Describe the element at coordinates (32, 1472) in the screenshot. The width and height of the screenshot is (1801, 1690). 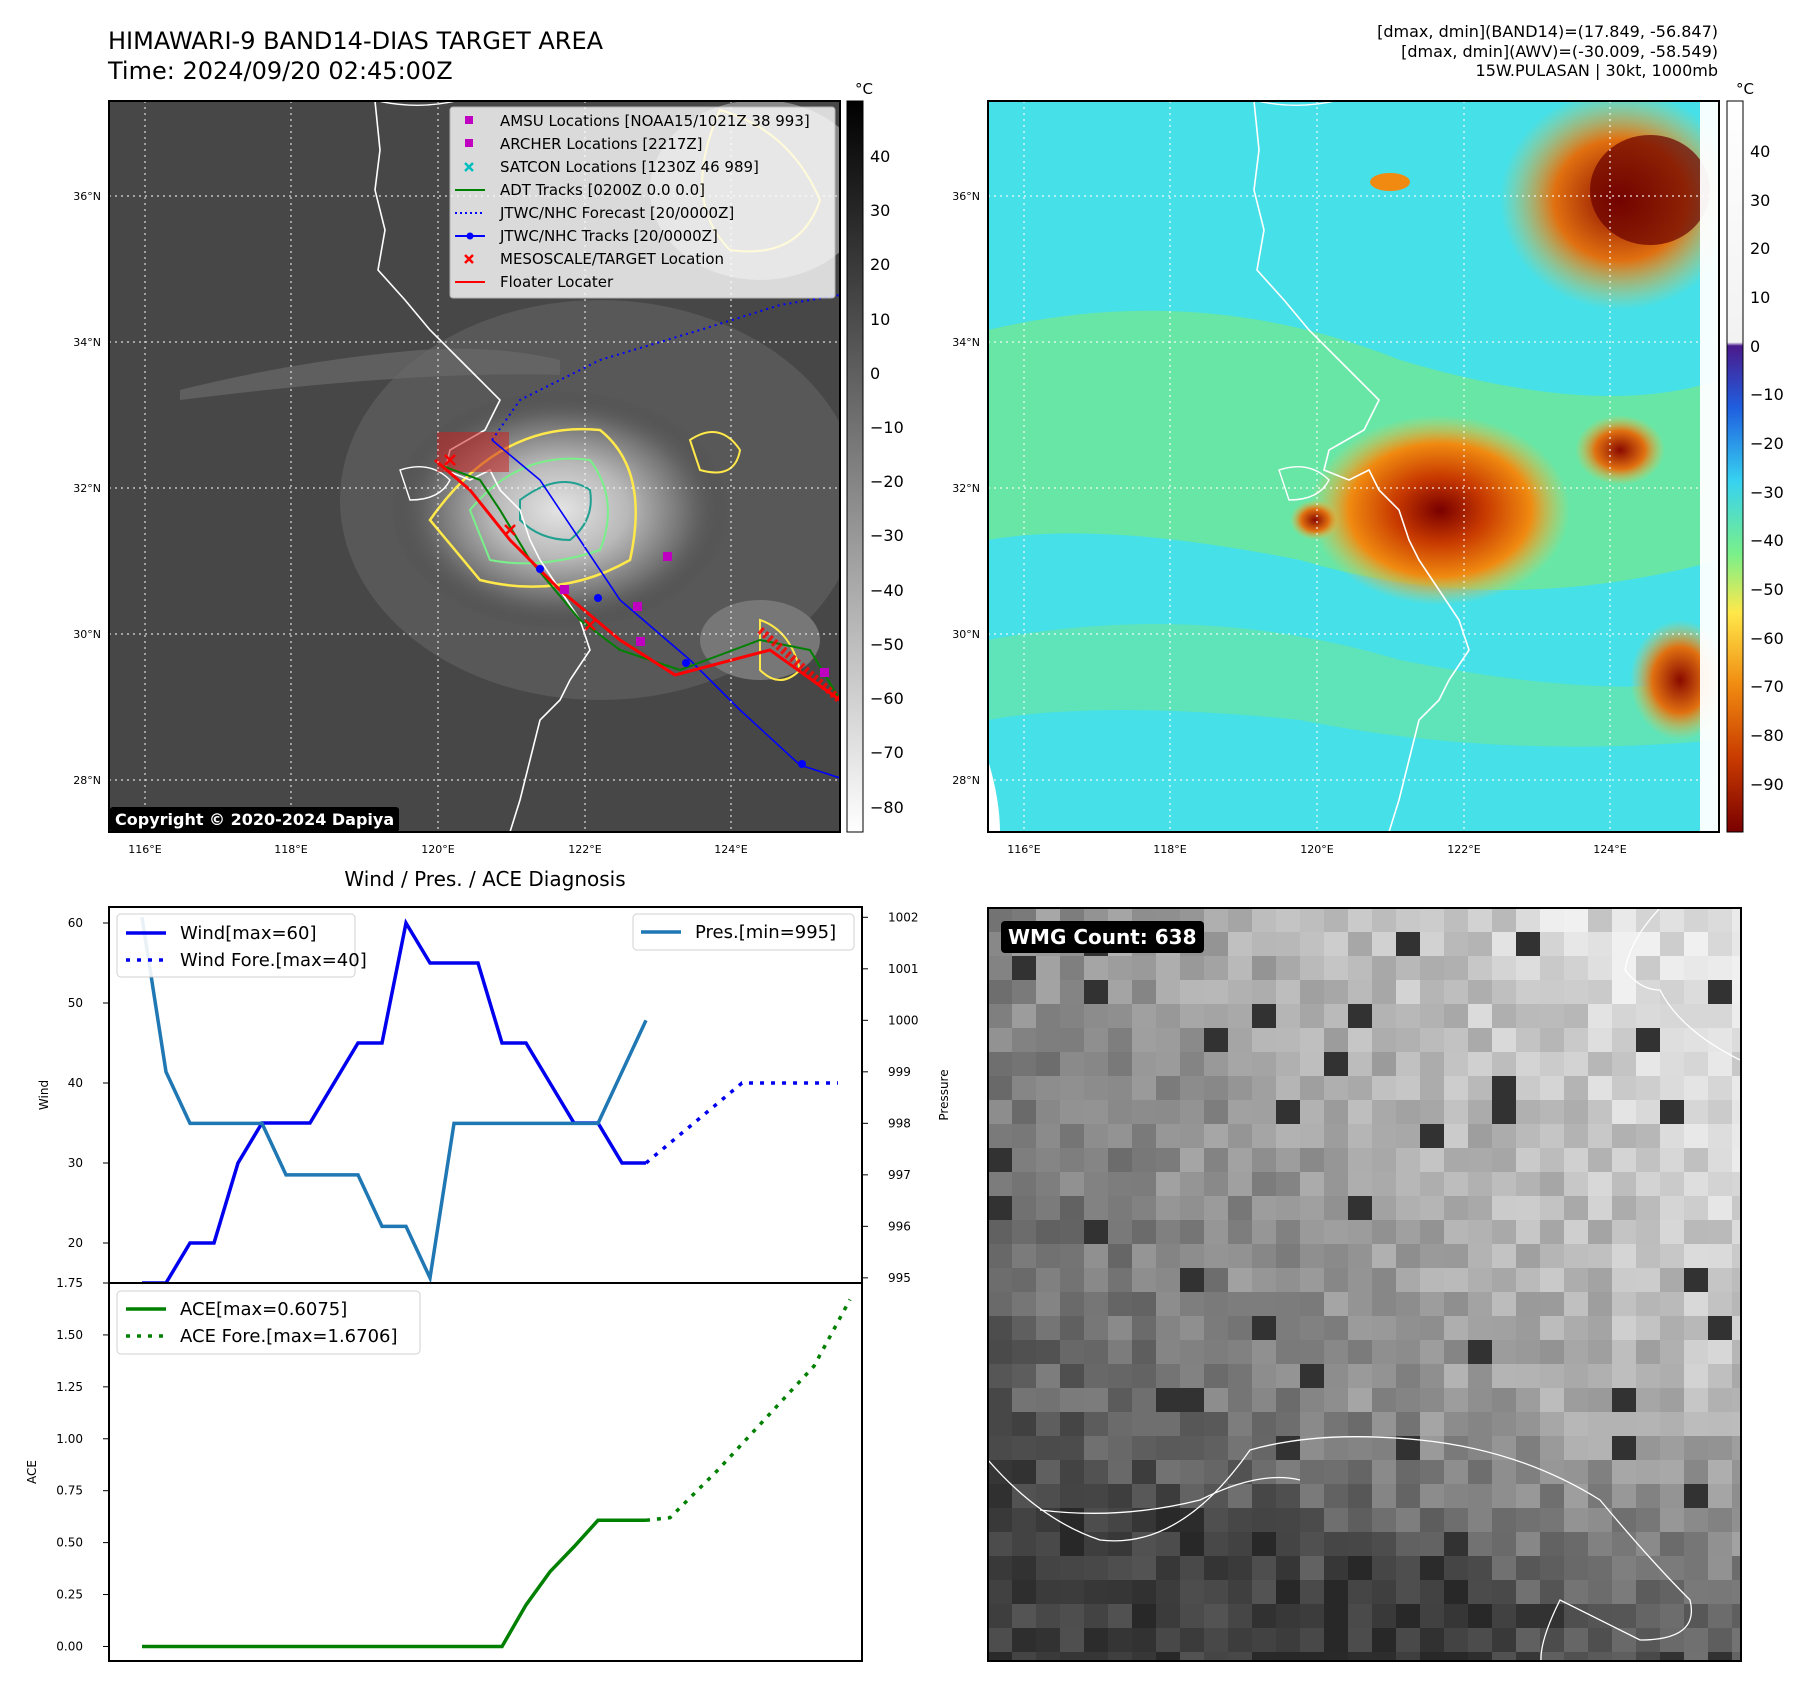
I see `ace-axis-label: ACE` at that location.